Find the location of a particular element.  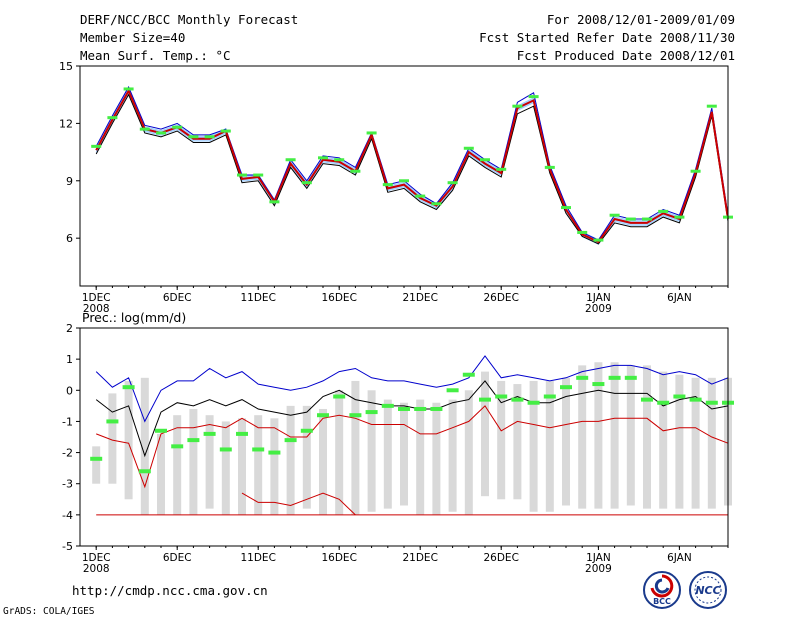

temp-ytick-label: 9 is located at coordinates (69, 181).